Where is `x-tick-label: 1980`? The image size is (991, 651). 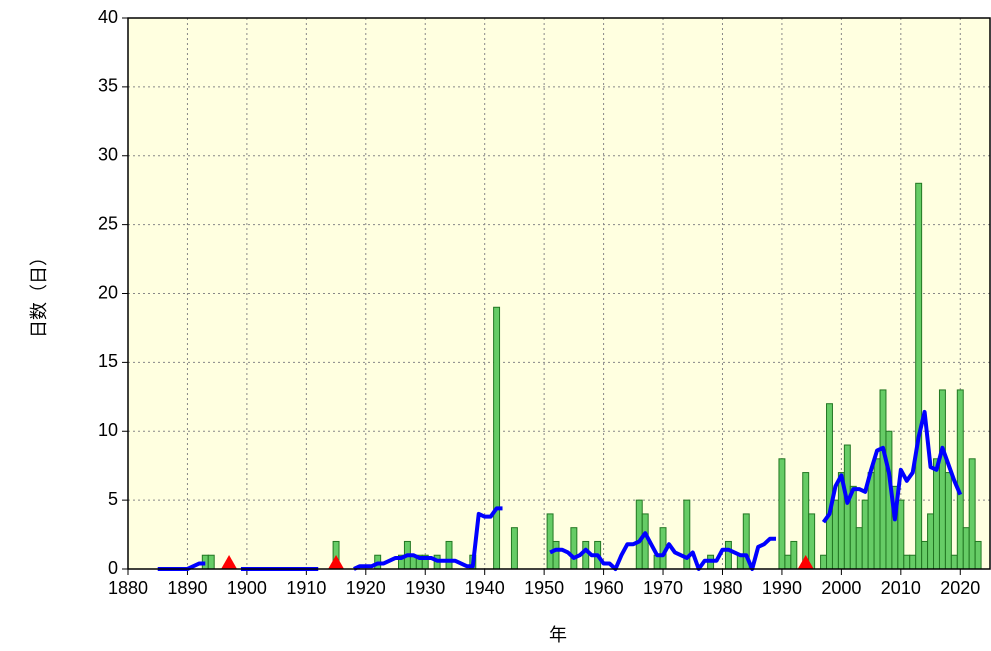 x-tick-label: 1980 is located at coordinates (722, 588).